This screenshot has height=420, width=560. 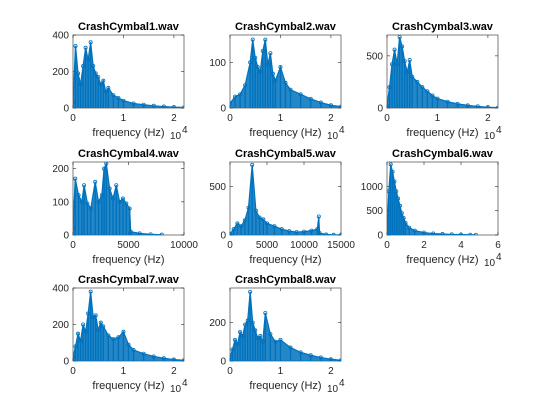 What do you see at coordinates (60, 289) in the screenshot?
I see `y-tick-label: 400` at bounding box center [60, 289].